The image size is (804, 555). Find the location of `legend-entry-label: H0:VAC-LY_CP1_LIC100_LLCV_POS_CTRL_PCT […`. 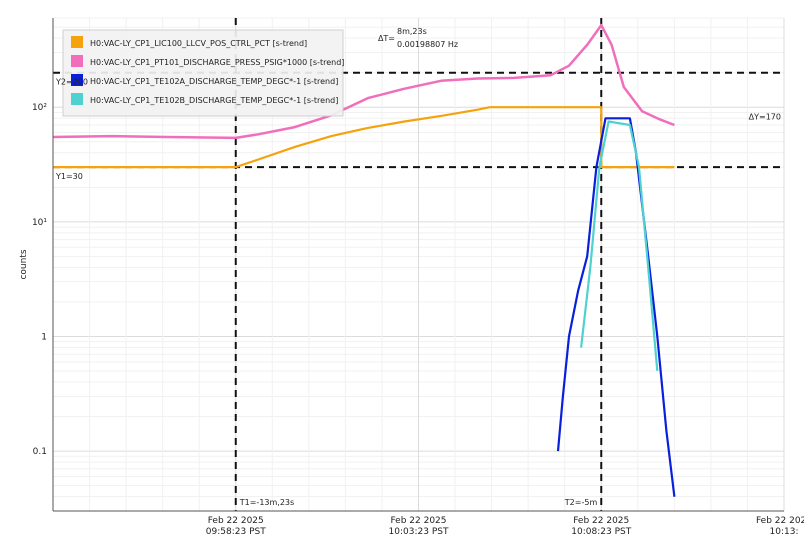

legend-entry-label: H0:VAC-LY_CP1_LIC100_LLCV_POS_CTRL_PCT [… is located at coordinates (198, 43).